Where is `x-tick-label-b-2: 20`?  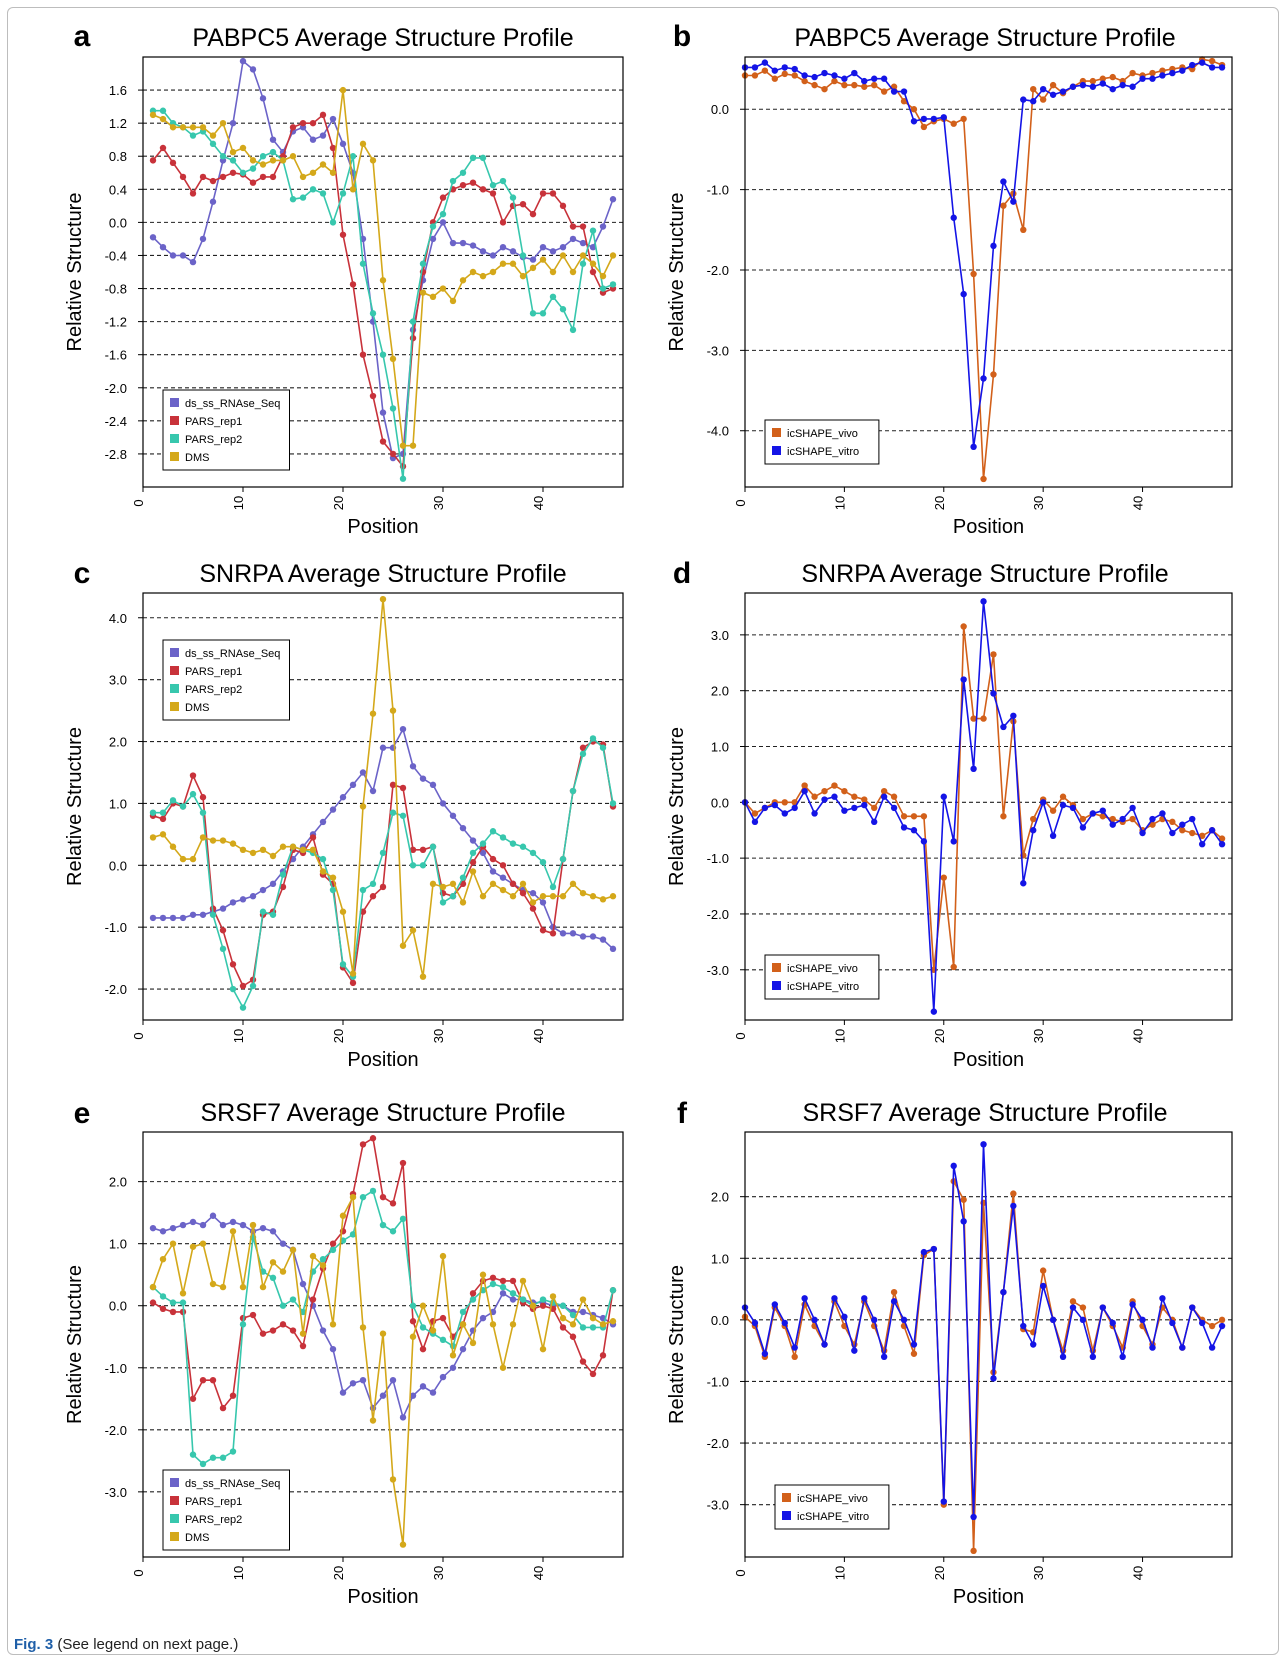 x-tick-label-b-2: 20 is located at coordinates (939, 503).